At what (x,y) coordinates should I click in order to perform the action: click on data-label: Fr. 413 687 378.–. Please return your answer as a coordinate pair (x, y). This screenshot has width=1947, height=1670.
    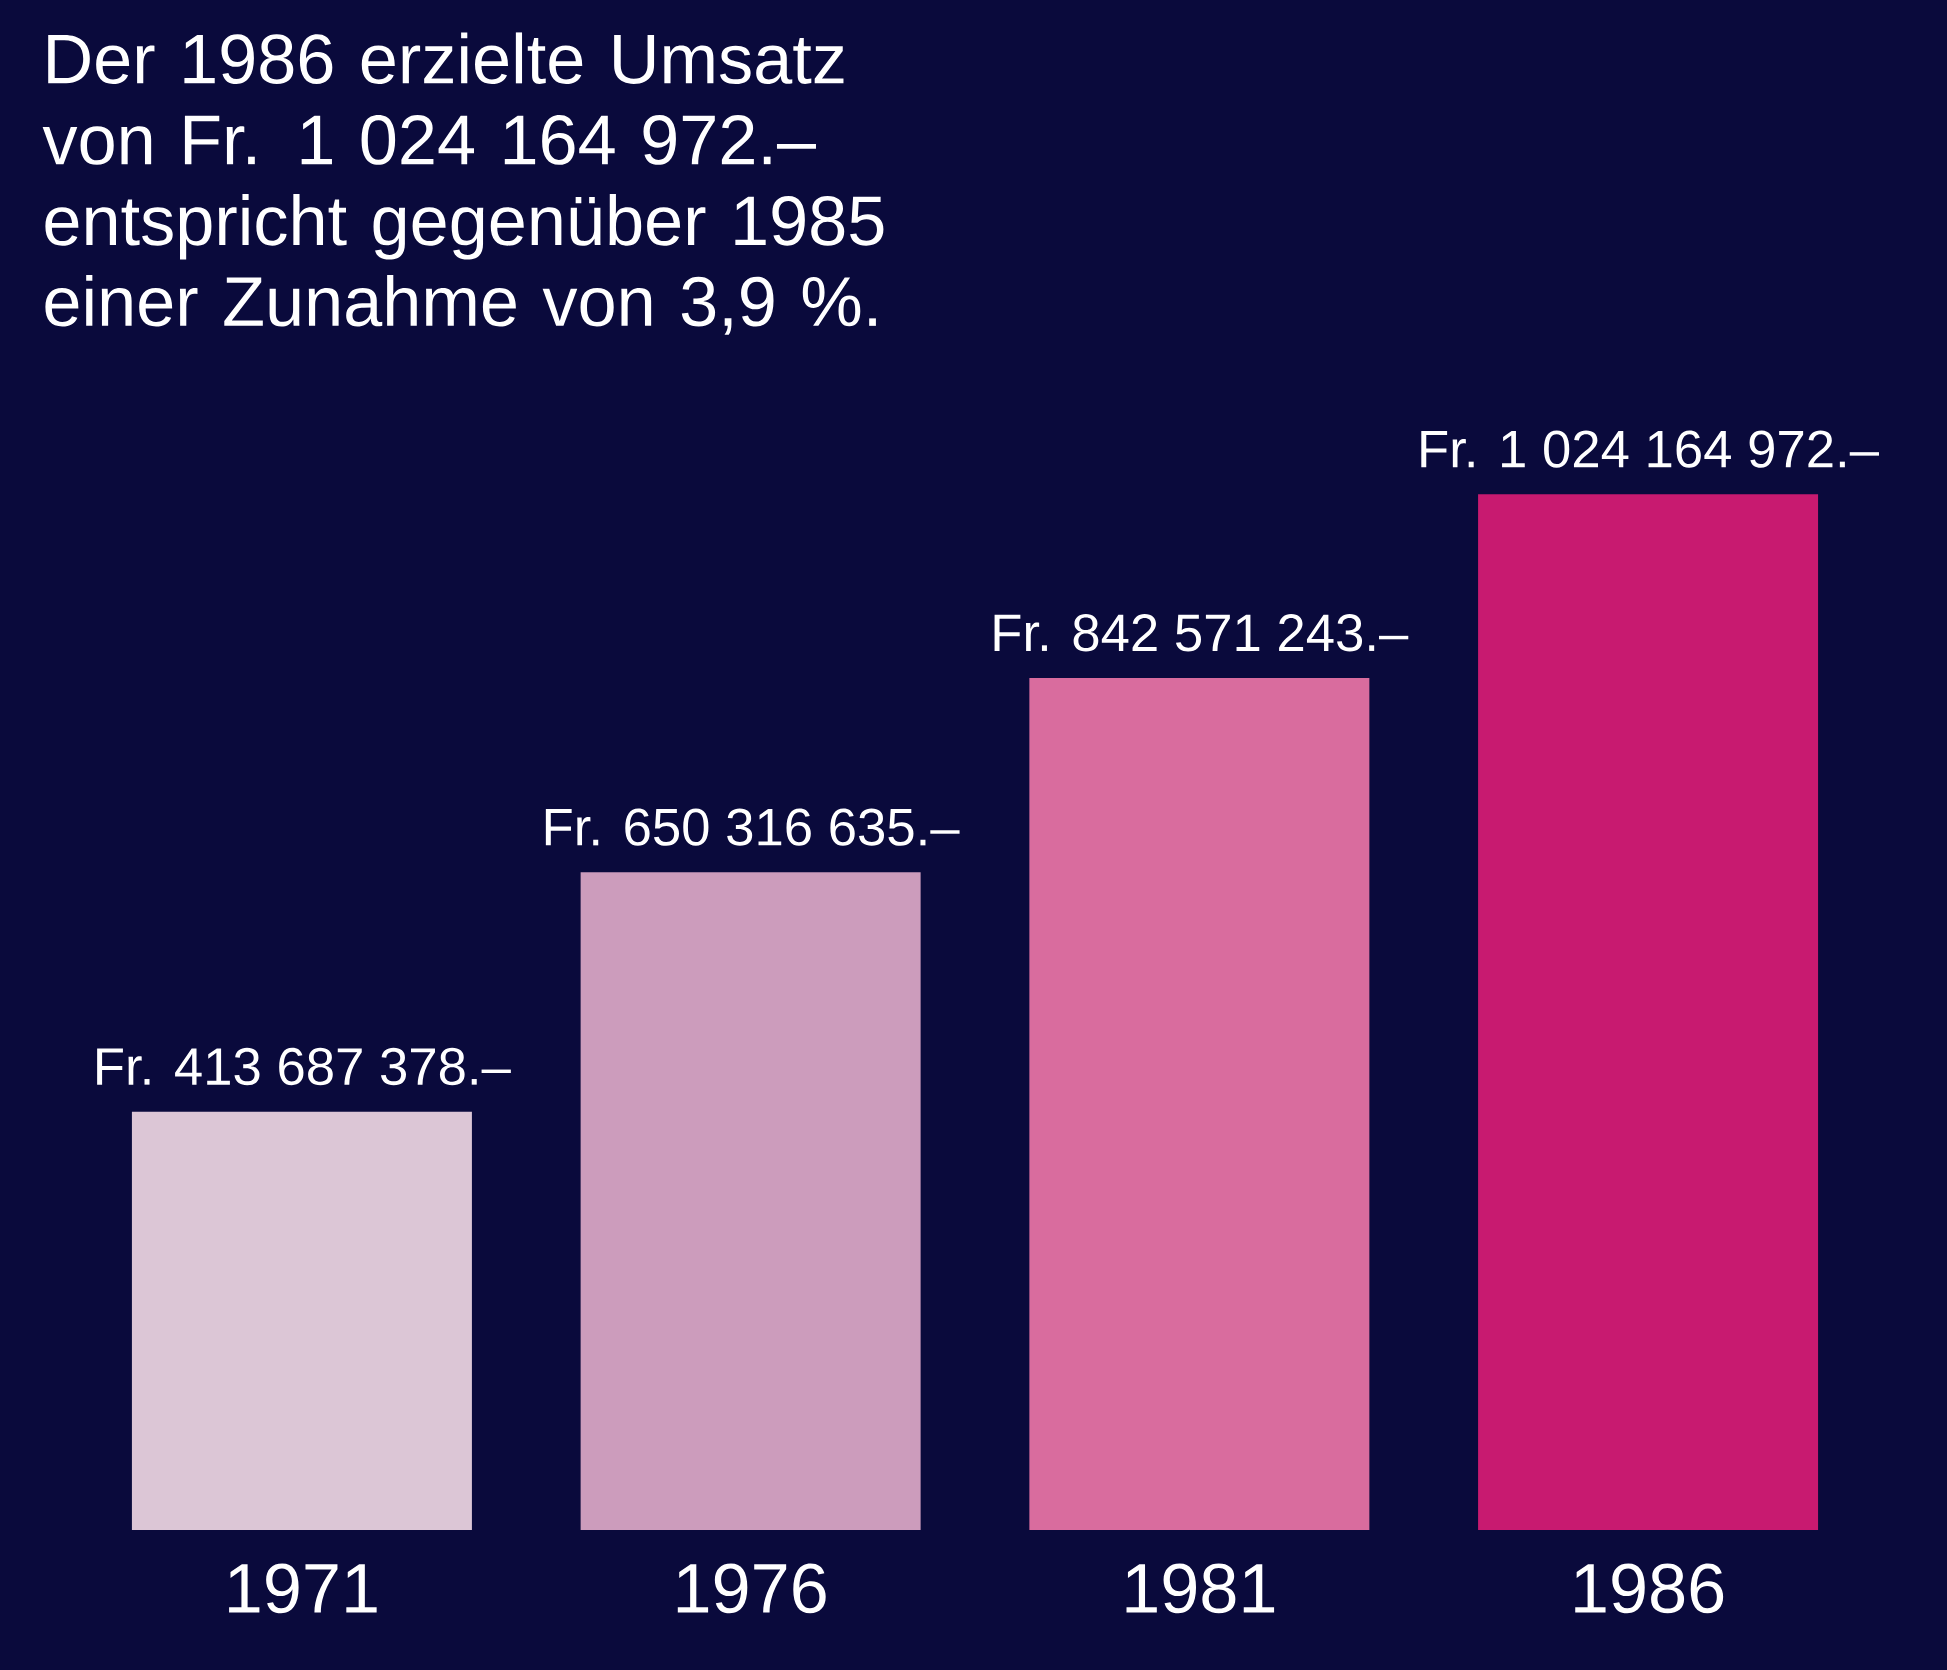
    Looking at the image, I should click on (304, 1066).